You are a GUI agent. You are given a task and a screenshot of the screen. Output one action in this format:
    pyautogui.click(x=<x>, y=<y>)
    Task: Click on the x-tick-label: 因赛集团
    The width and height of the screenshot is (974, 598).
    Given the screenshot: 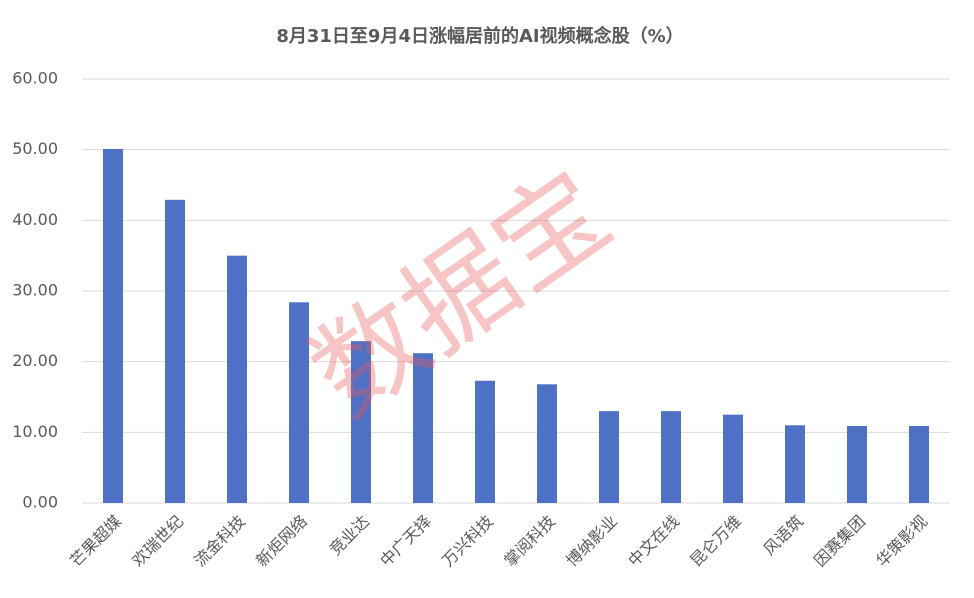 What is the action you would take?
    pyautogui.click(x=839, y=541)
    